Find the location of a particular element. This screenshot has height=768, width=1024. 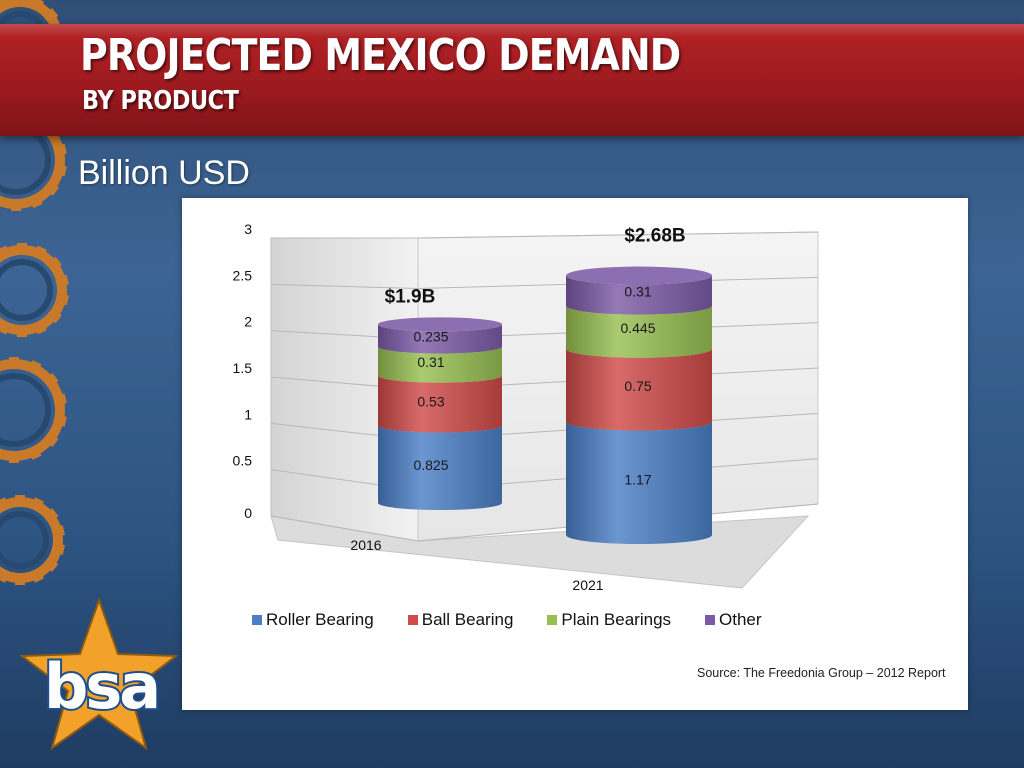

y-tick-label: 2.5 is located at coordinates (243, 275).